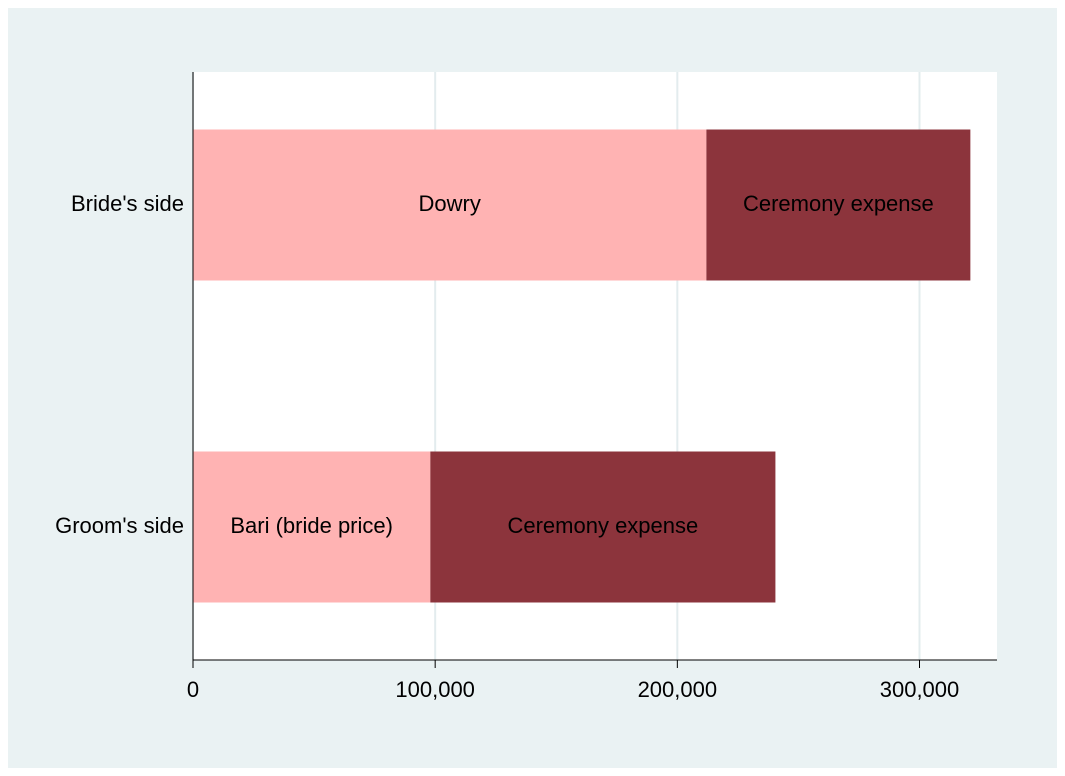  I want to click on y-tick-label: Bride's side, so click(127, 203).